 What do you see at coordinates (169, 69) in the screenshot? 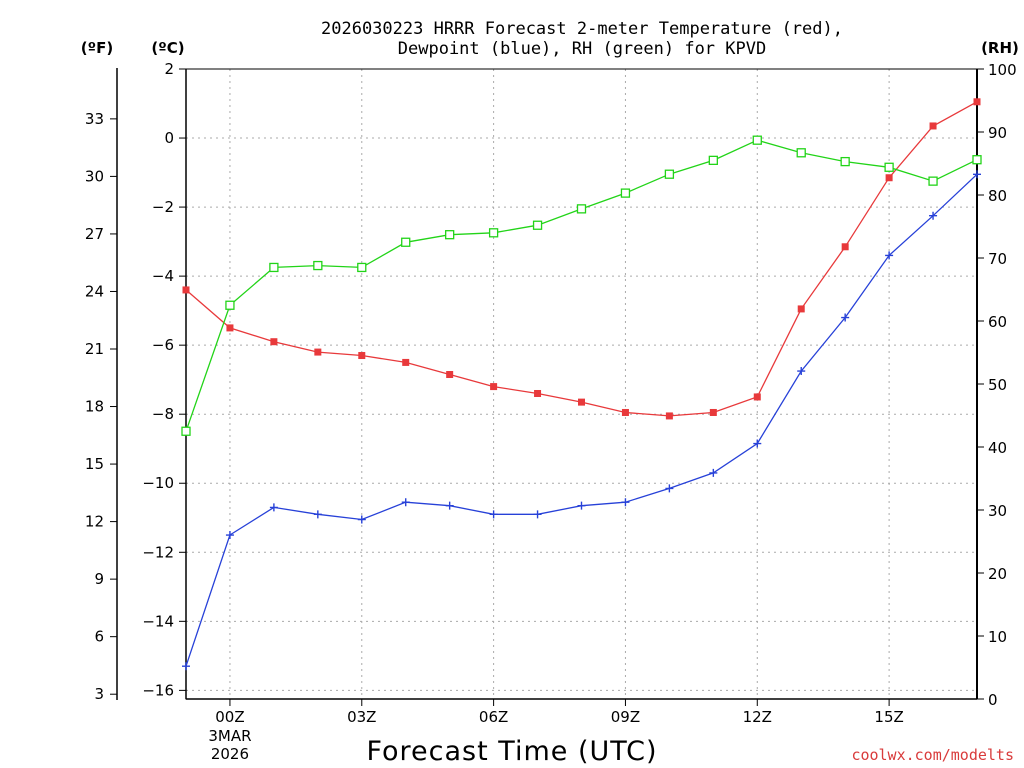
I see `celsius-tick-label: 2` at bounding box center [169, 69].